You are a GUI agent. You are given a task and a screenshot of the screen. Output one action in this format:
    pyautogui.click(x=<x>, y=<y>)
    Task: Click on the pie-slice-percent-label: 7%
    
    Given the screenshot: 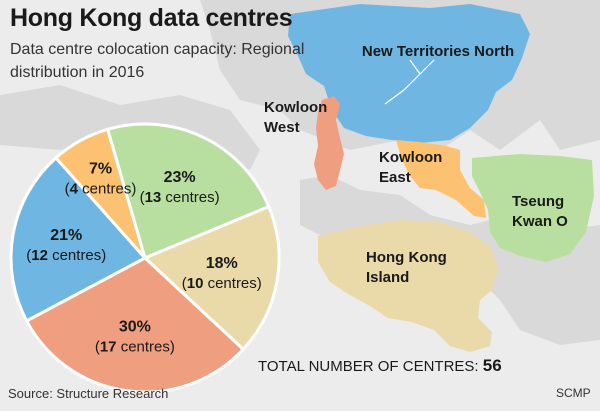 What is the action you would take?
    pyautogui.click(x=100, y=168)
    